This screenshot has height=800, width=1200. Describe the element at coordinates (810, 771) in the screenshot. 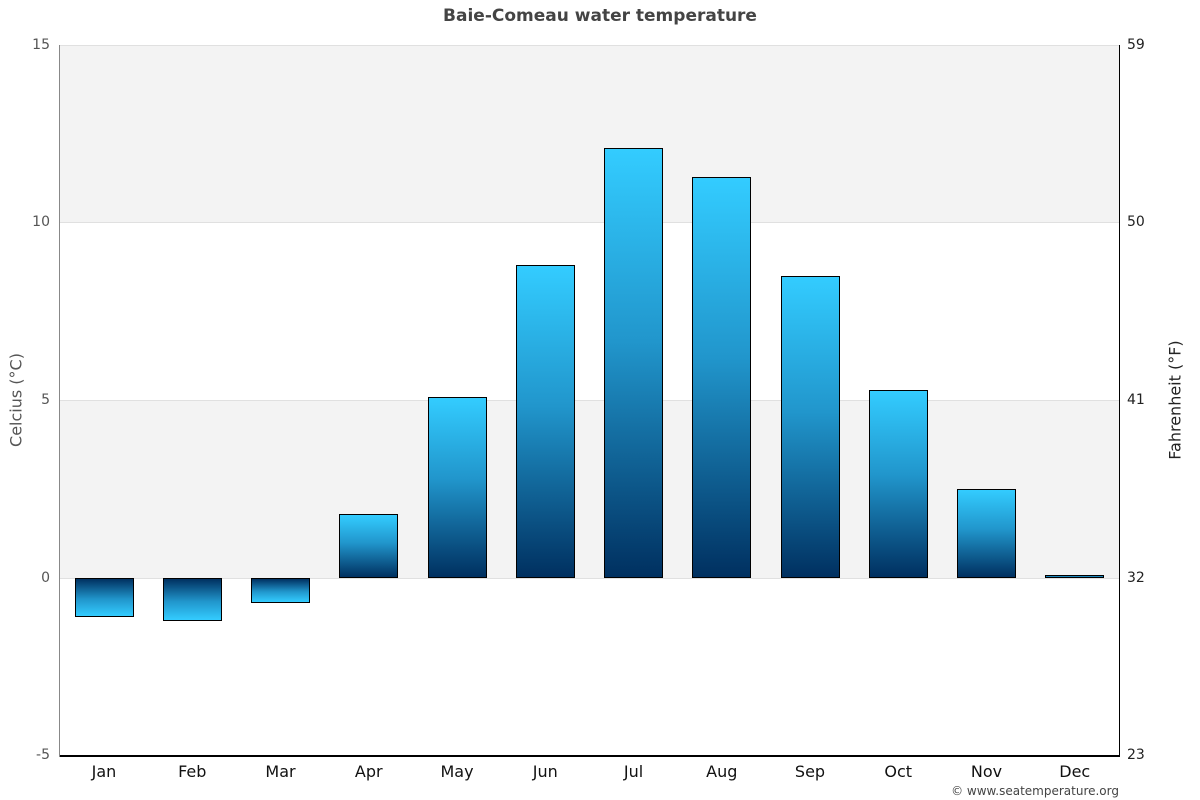

I see `x-tick-label: Sep` at that location.